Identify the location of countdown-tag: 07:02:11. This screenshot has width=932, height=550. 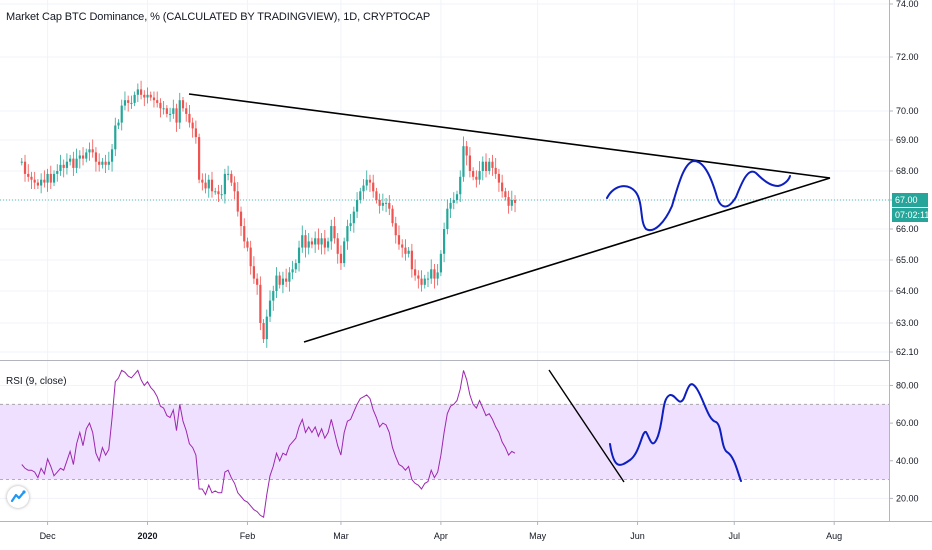
(910, 215).